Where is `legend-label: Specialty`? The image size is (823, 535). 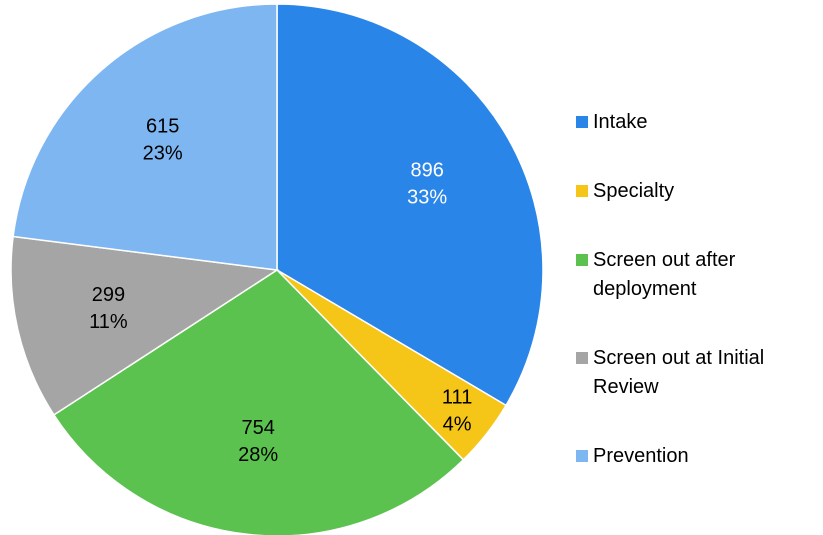 legend-label: Specialty is located at coordinates (634, 191).